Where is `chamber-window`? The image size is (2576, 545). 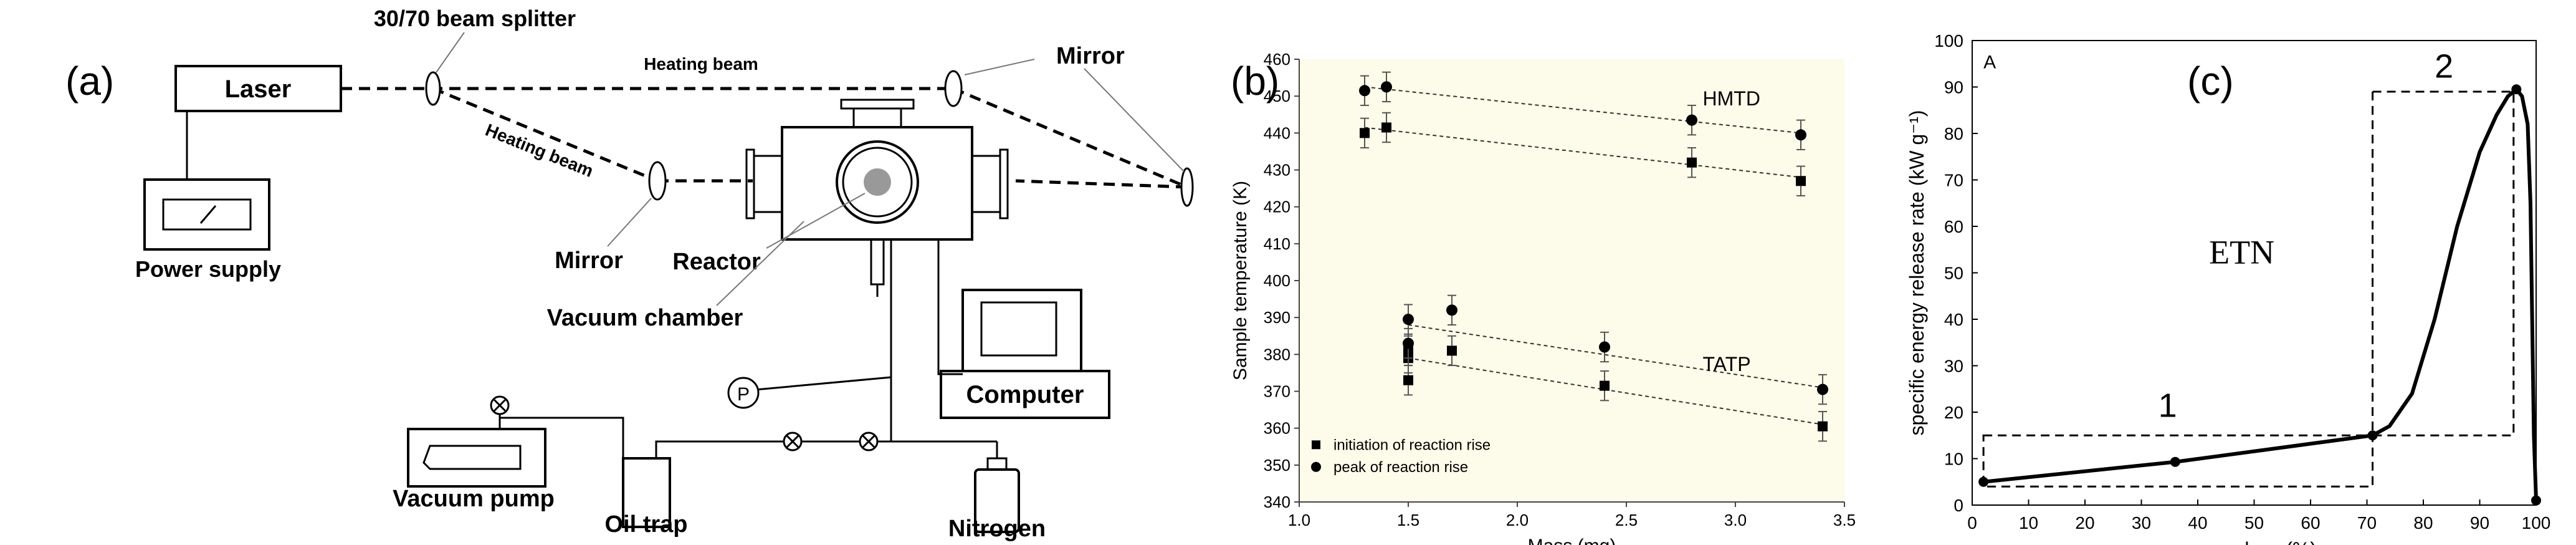 chamber-window is located at coordinates (877, 182).